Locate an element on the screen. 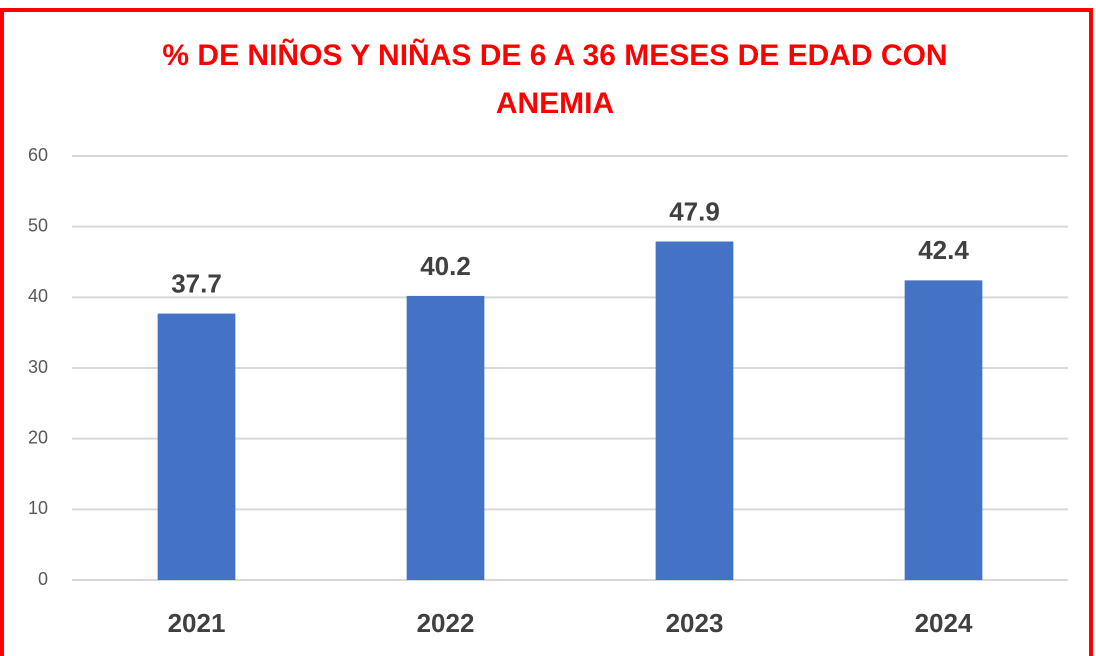 This screenshot has height=656, width=1096. x-tick-label: 2023 is located at coordinates (695, 623).